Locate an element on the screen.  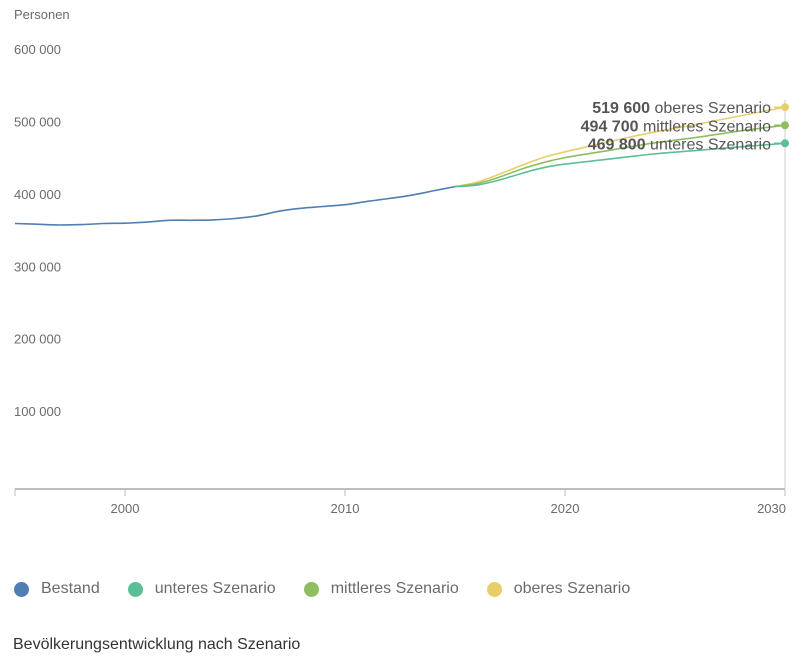
y-tick-label: 600 000 is located at coordinates (37, 49).